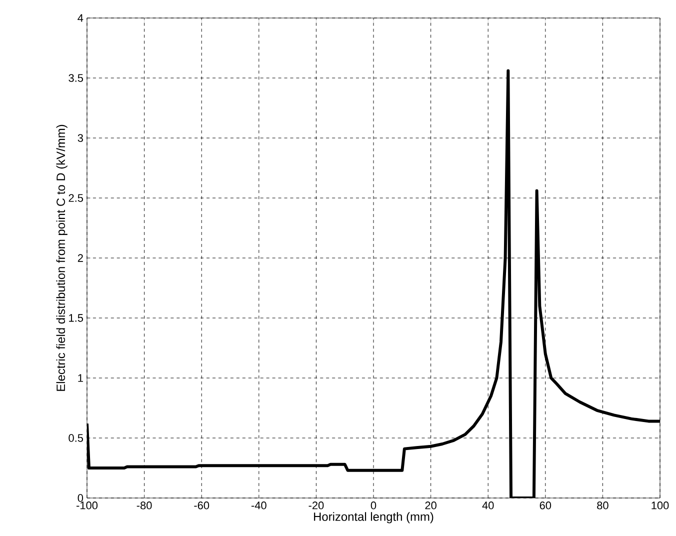 The image size is (676, 536). I want to click on y-tick-label: 1.5, so click(76, 318).